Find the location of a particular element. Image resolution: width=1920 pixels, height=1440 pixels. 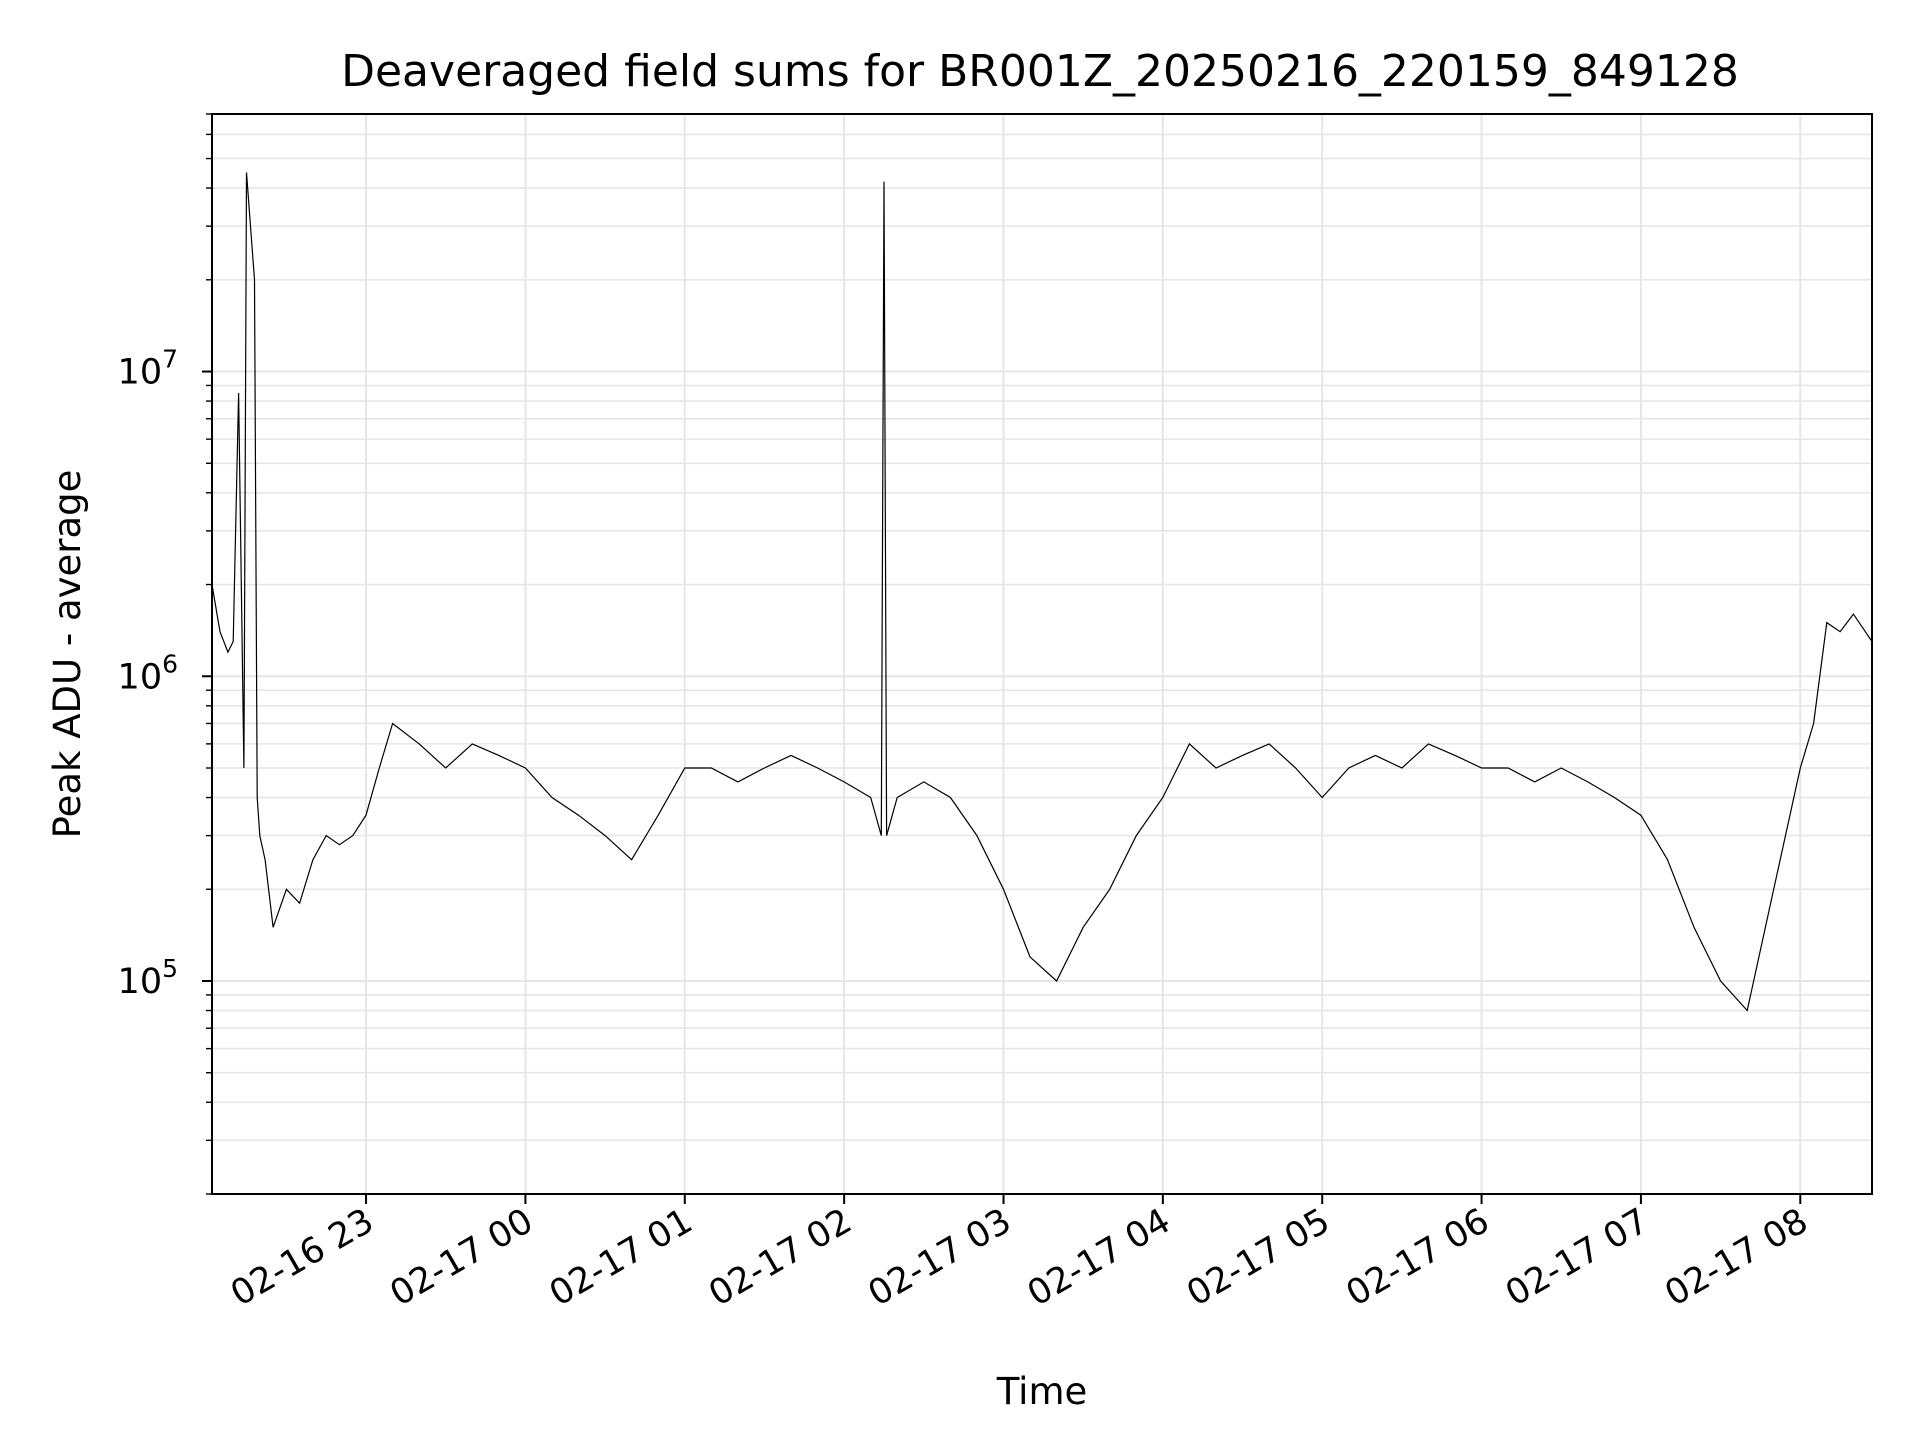

x-tick-label: 02-17 06 is located at coordinates (1418, 1257).